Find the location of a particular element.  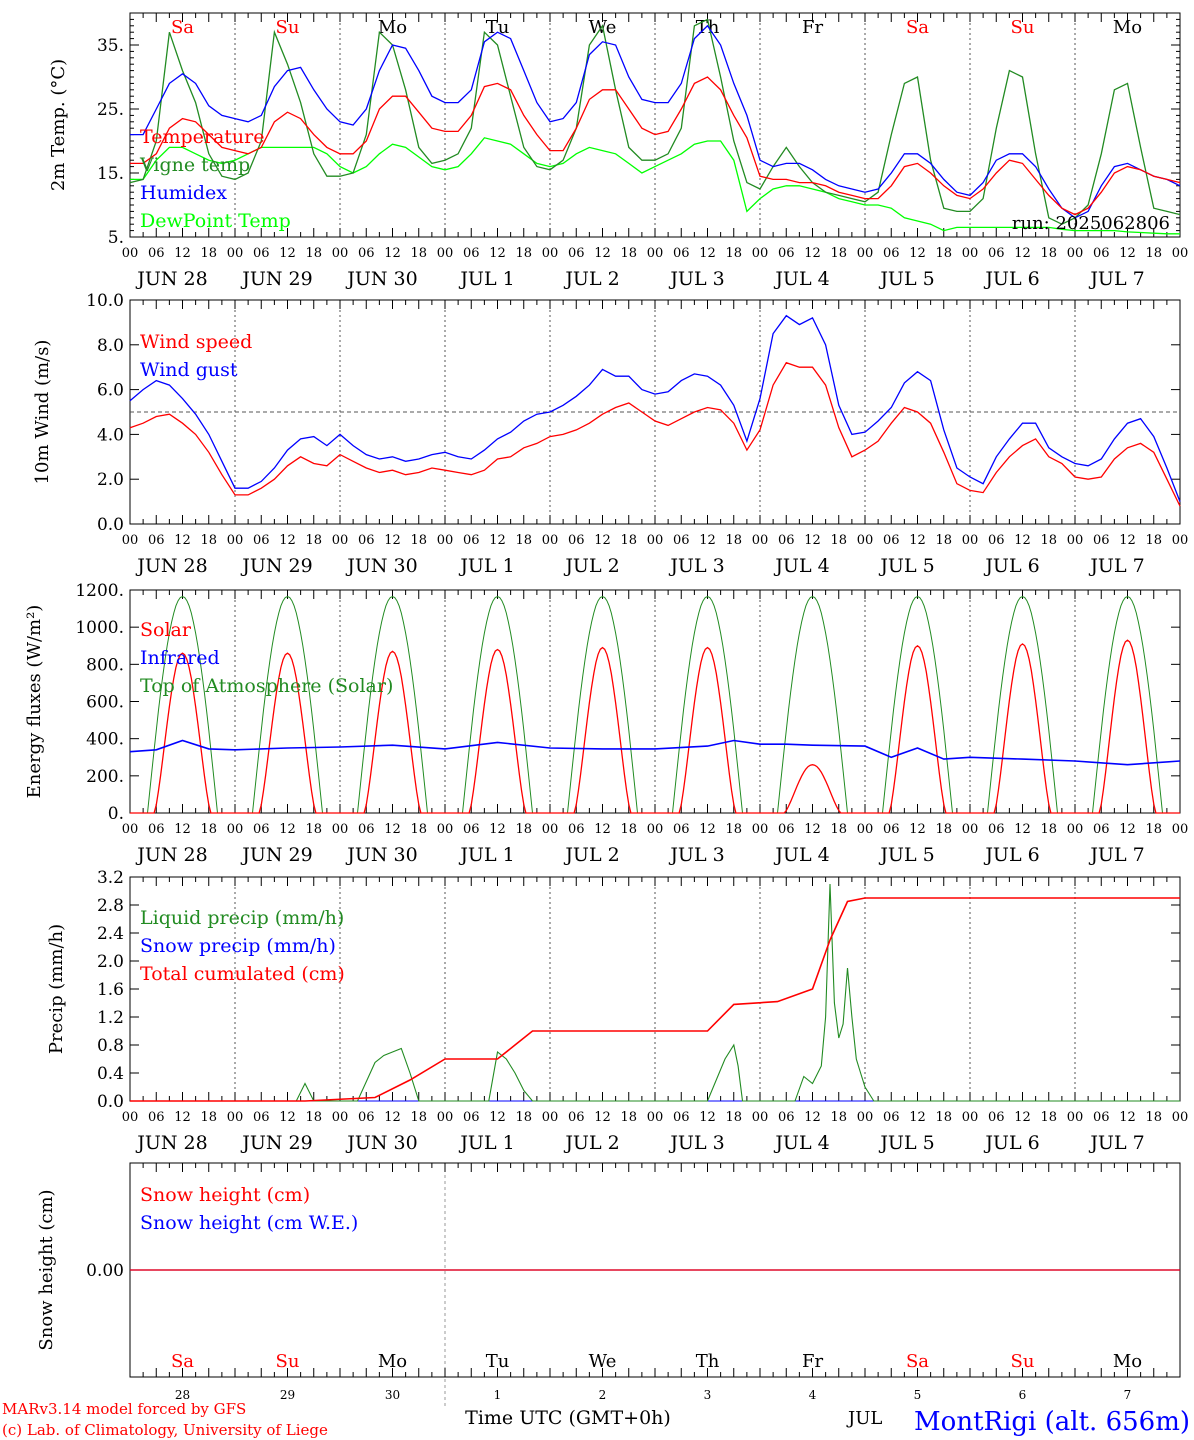

y-tick-label: 0.0 is located at coordinates (110, 1102).